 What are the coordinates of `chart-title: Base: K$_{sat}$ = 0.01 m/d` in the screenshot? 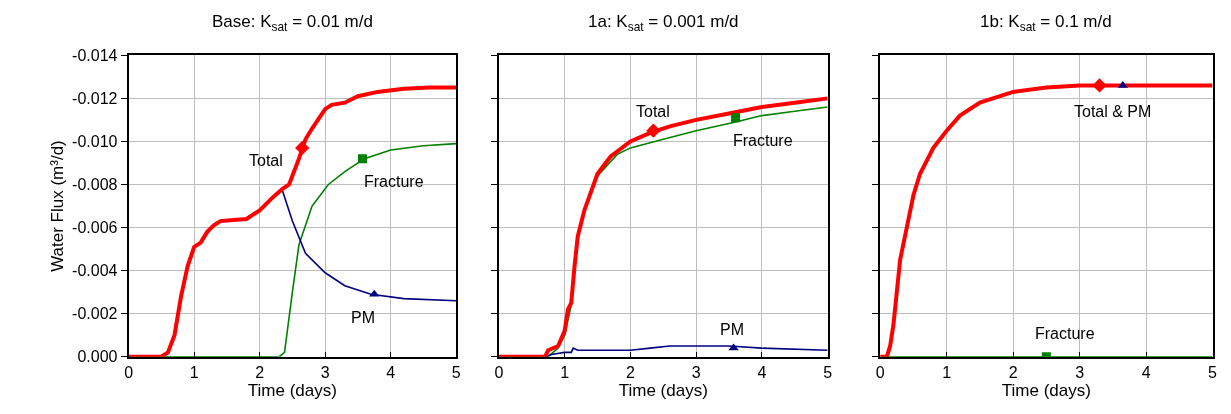 It's located at (292, 23).